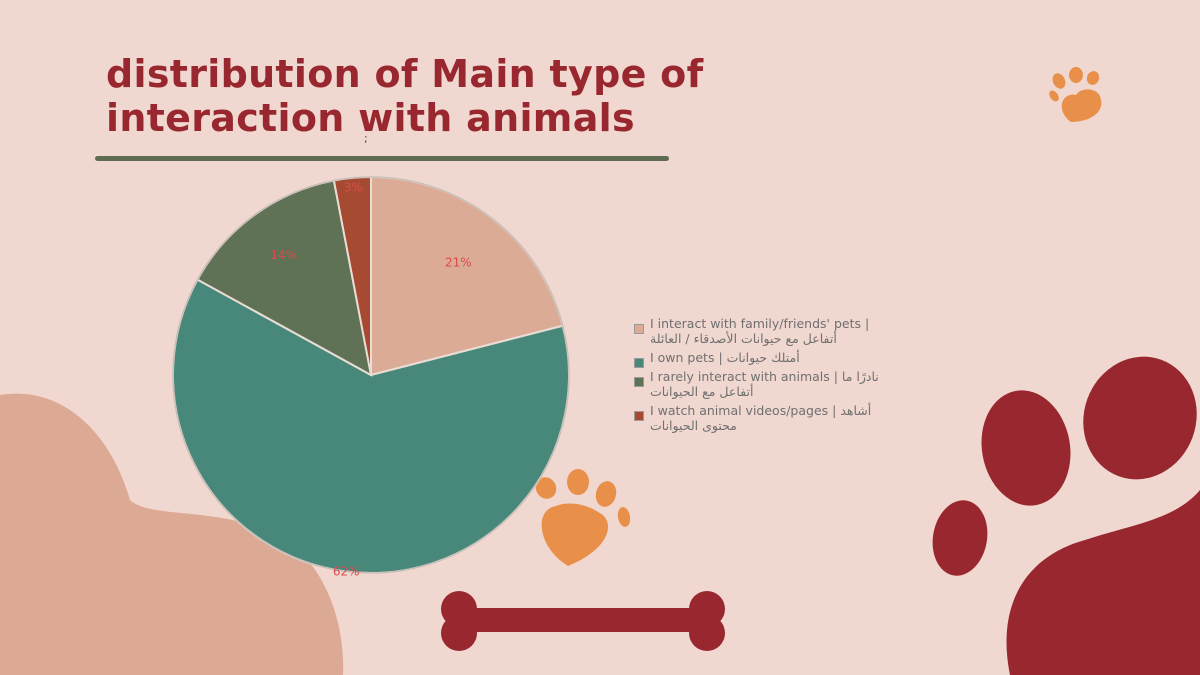  What do you see at coordinates (370, 118) in the screenshot?
I see `title-line-2: interaction with animals` at bounding box center [370, 118].